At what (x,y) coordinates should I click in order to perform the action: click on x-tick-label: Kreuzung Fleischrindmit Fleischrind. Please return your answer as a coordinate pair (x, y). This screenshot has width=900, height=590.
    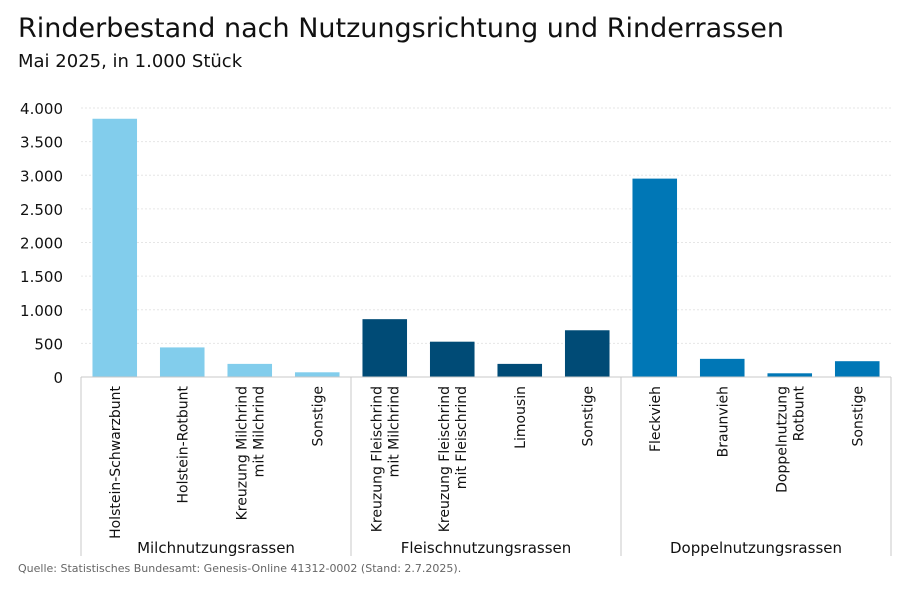
    Looking at the image, I should click on (453, 459).